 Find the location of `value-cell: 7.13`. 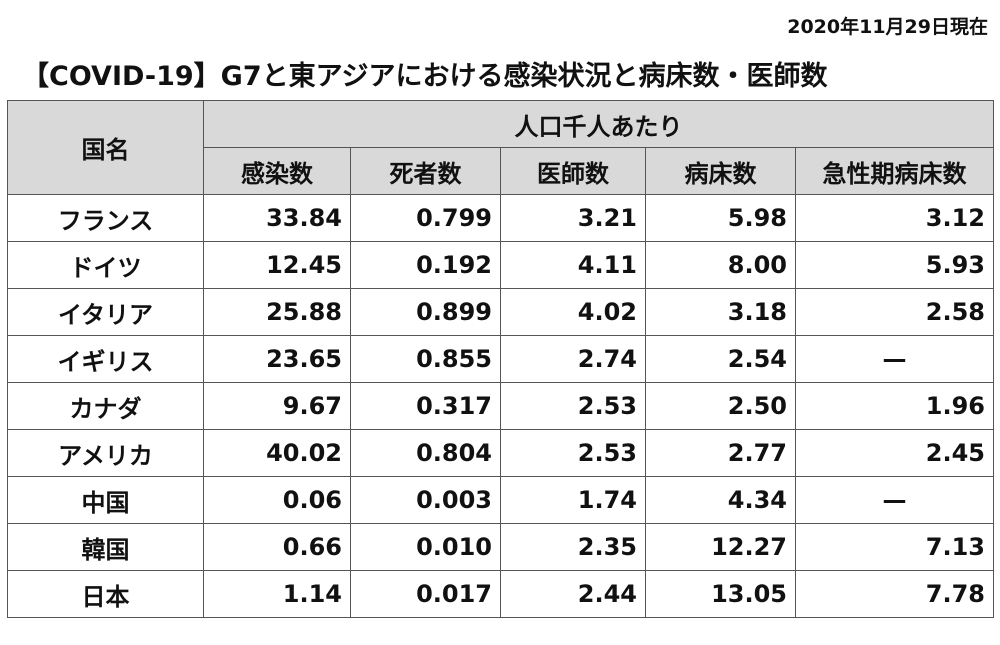

value-cell: 7.13 is located at coordinates (894, 547).